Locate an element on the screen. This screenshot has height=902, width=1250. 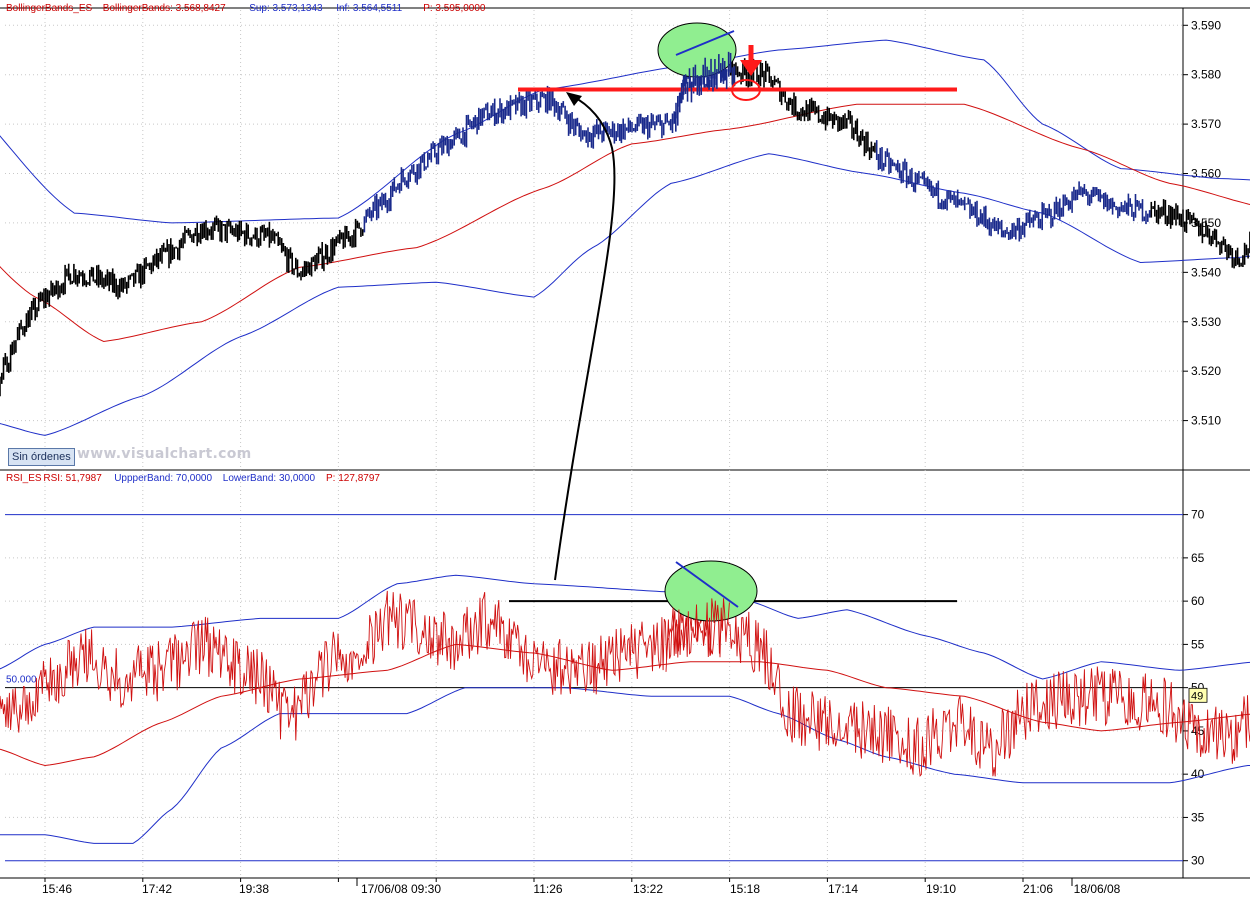
rsi-current-value-box is located at coordinates (1198, 695).